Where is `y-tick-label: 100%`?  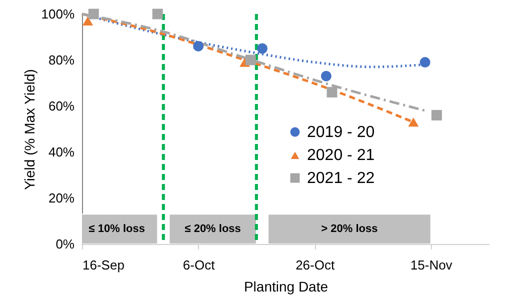
y-tick-label: 100% is located at coordinates (58, 14).